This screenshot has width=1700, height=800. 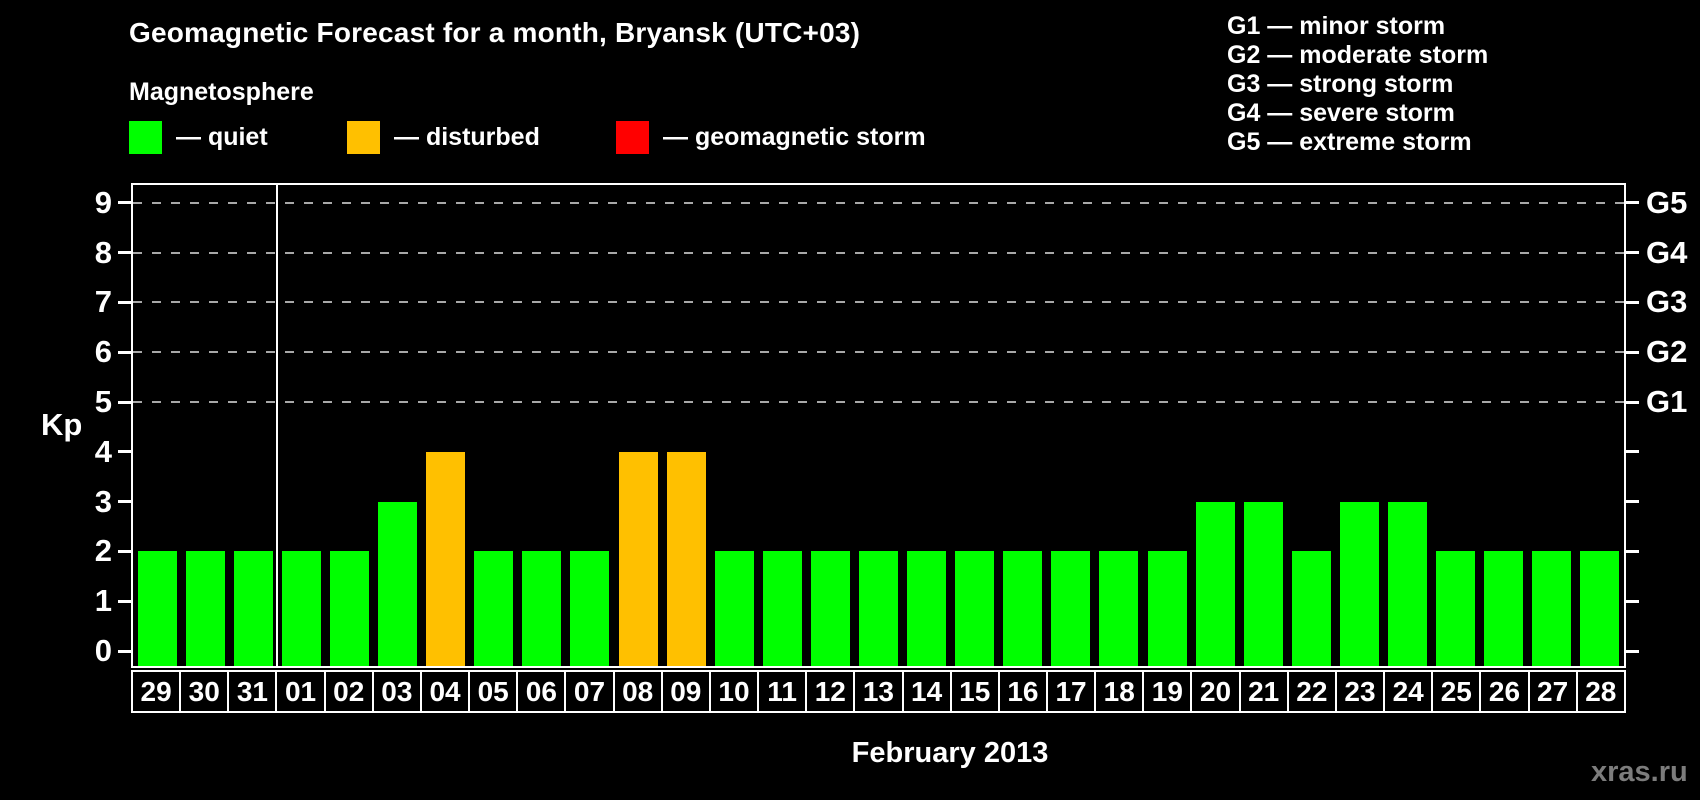 What do you see at coordinates (1072, 691) in the screenshot?
I see `day-label-cell-17: 17` at bounding box center [1072, 691].